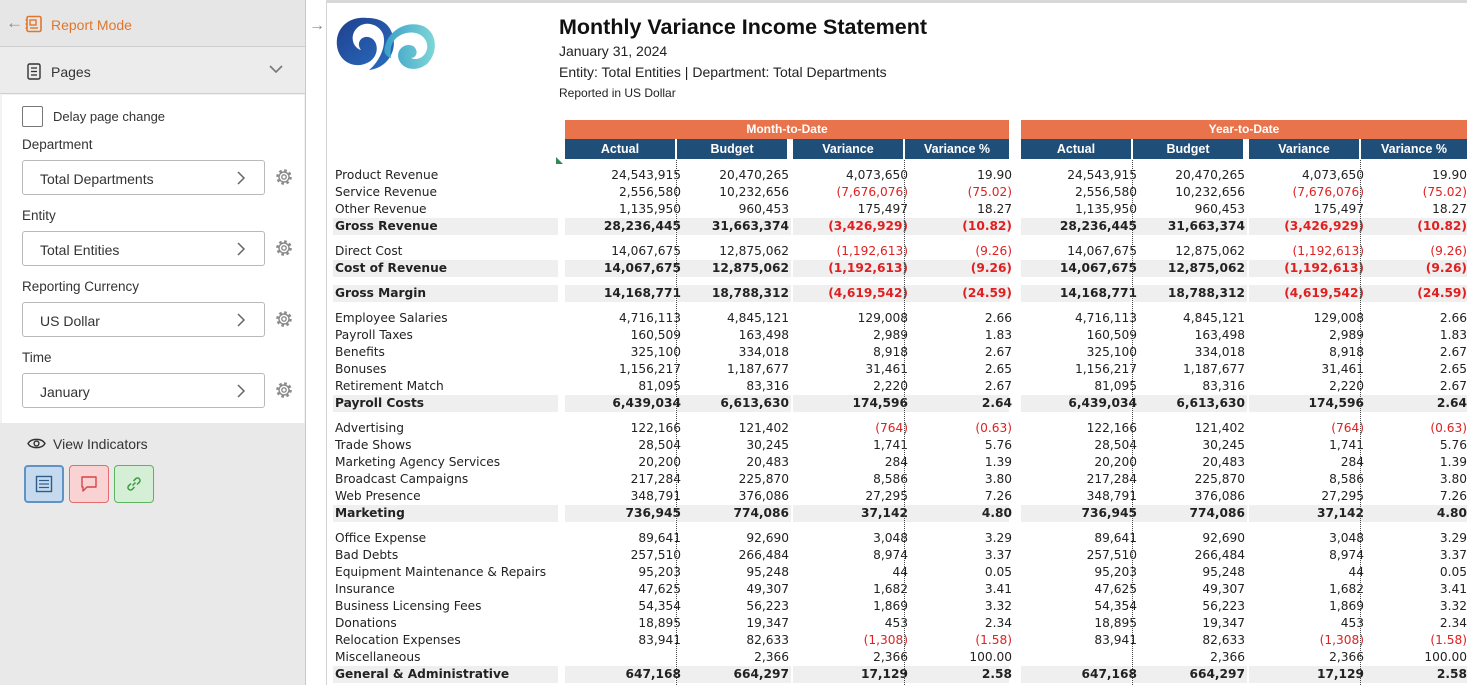 The width and height of the screenshot is (1467, 685). What do you see at coordinates (1115, 606) in the screenshot?
I see `table-cell: 54,354` at bounding box center [1115, 606].